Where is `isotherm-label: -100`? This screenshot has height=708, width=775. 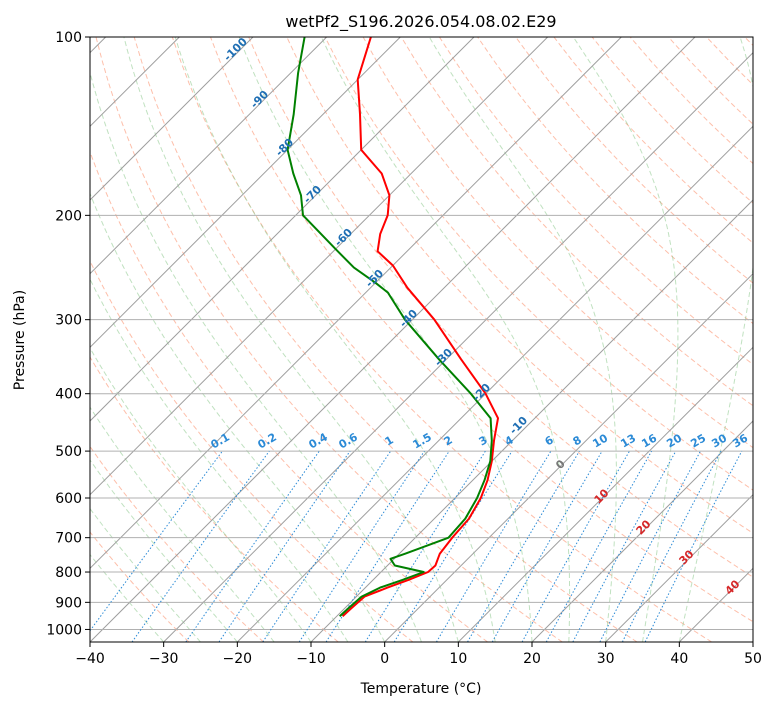
isotherm-label: -100 is located at coordinates (235, 49).